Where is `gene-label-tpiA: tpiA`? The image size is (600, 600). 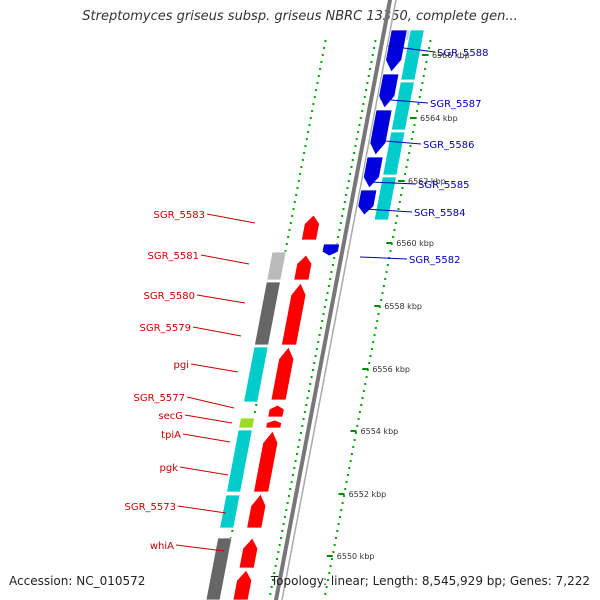 gene-label-tpiA: tpiA is located at coordinates (171, 435).